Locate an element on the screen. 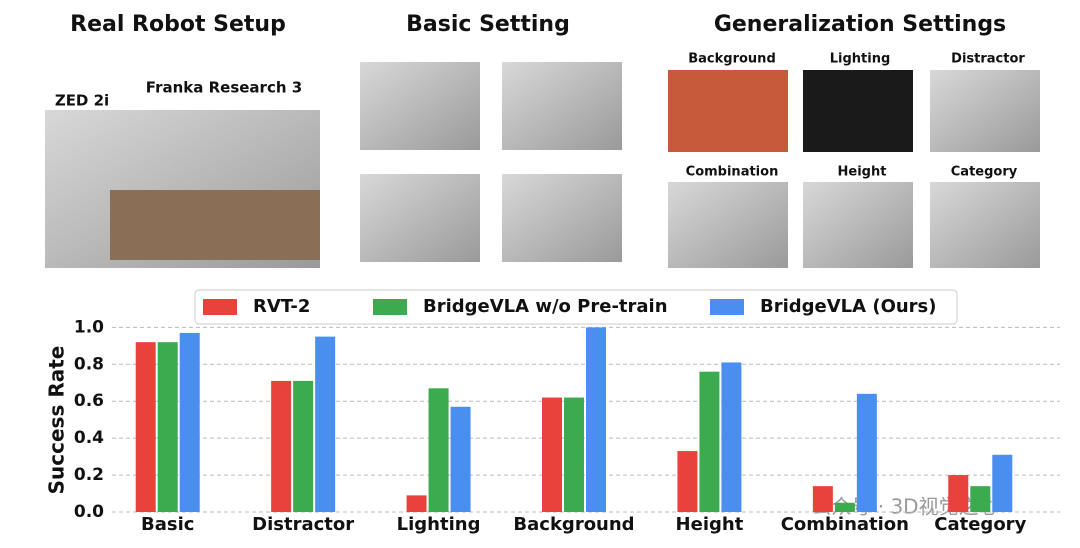  x-tick-label: Background is located at coordinates (573, 524).